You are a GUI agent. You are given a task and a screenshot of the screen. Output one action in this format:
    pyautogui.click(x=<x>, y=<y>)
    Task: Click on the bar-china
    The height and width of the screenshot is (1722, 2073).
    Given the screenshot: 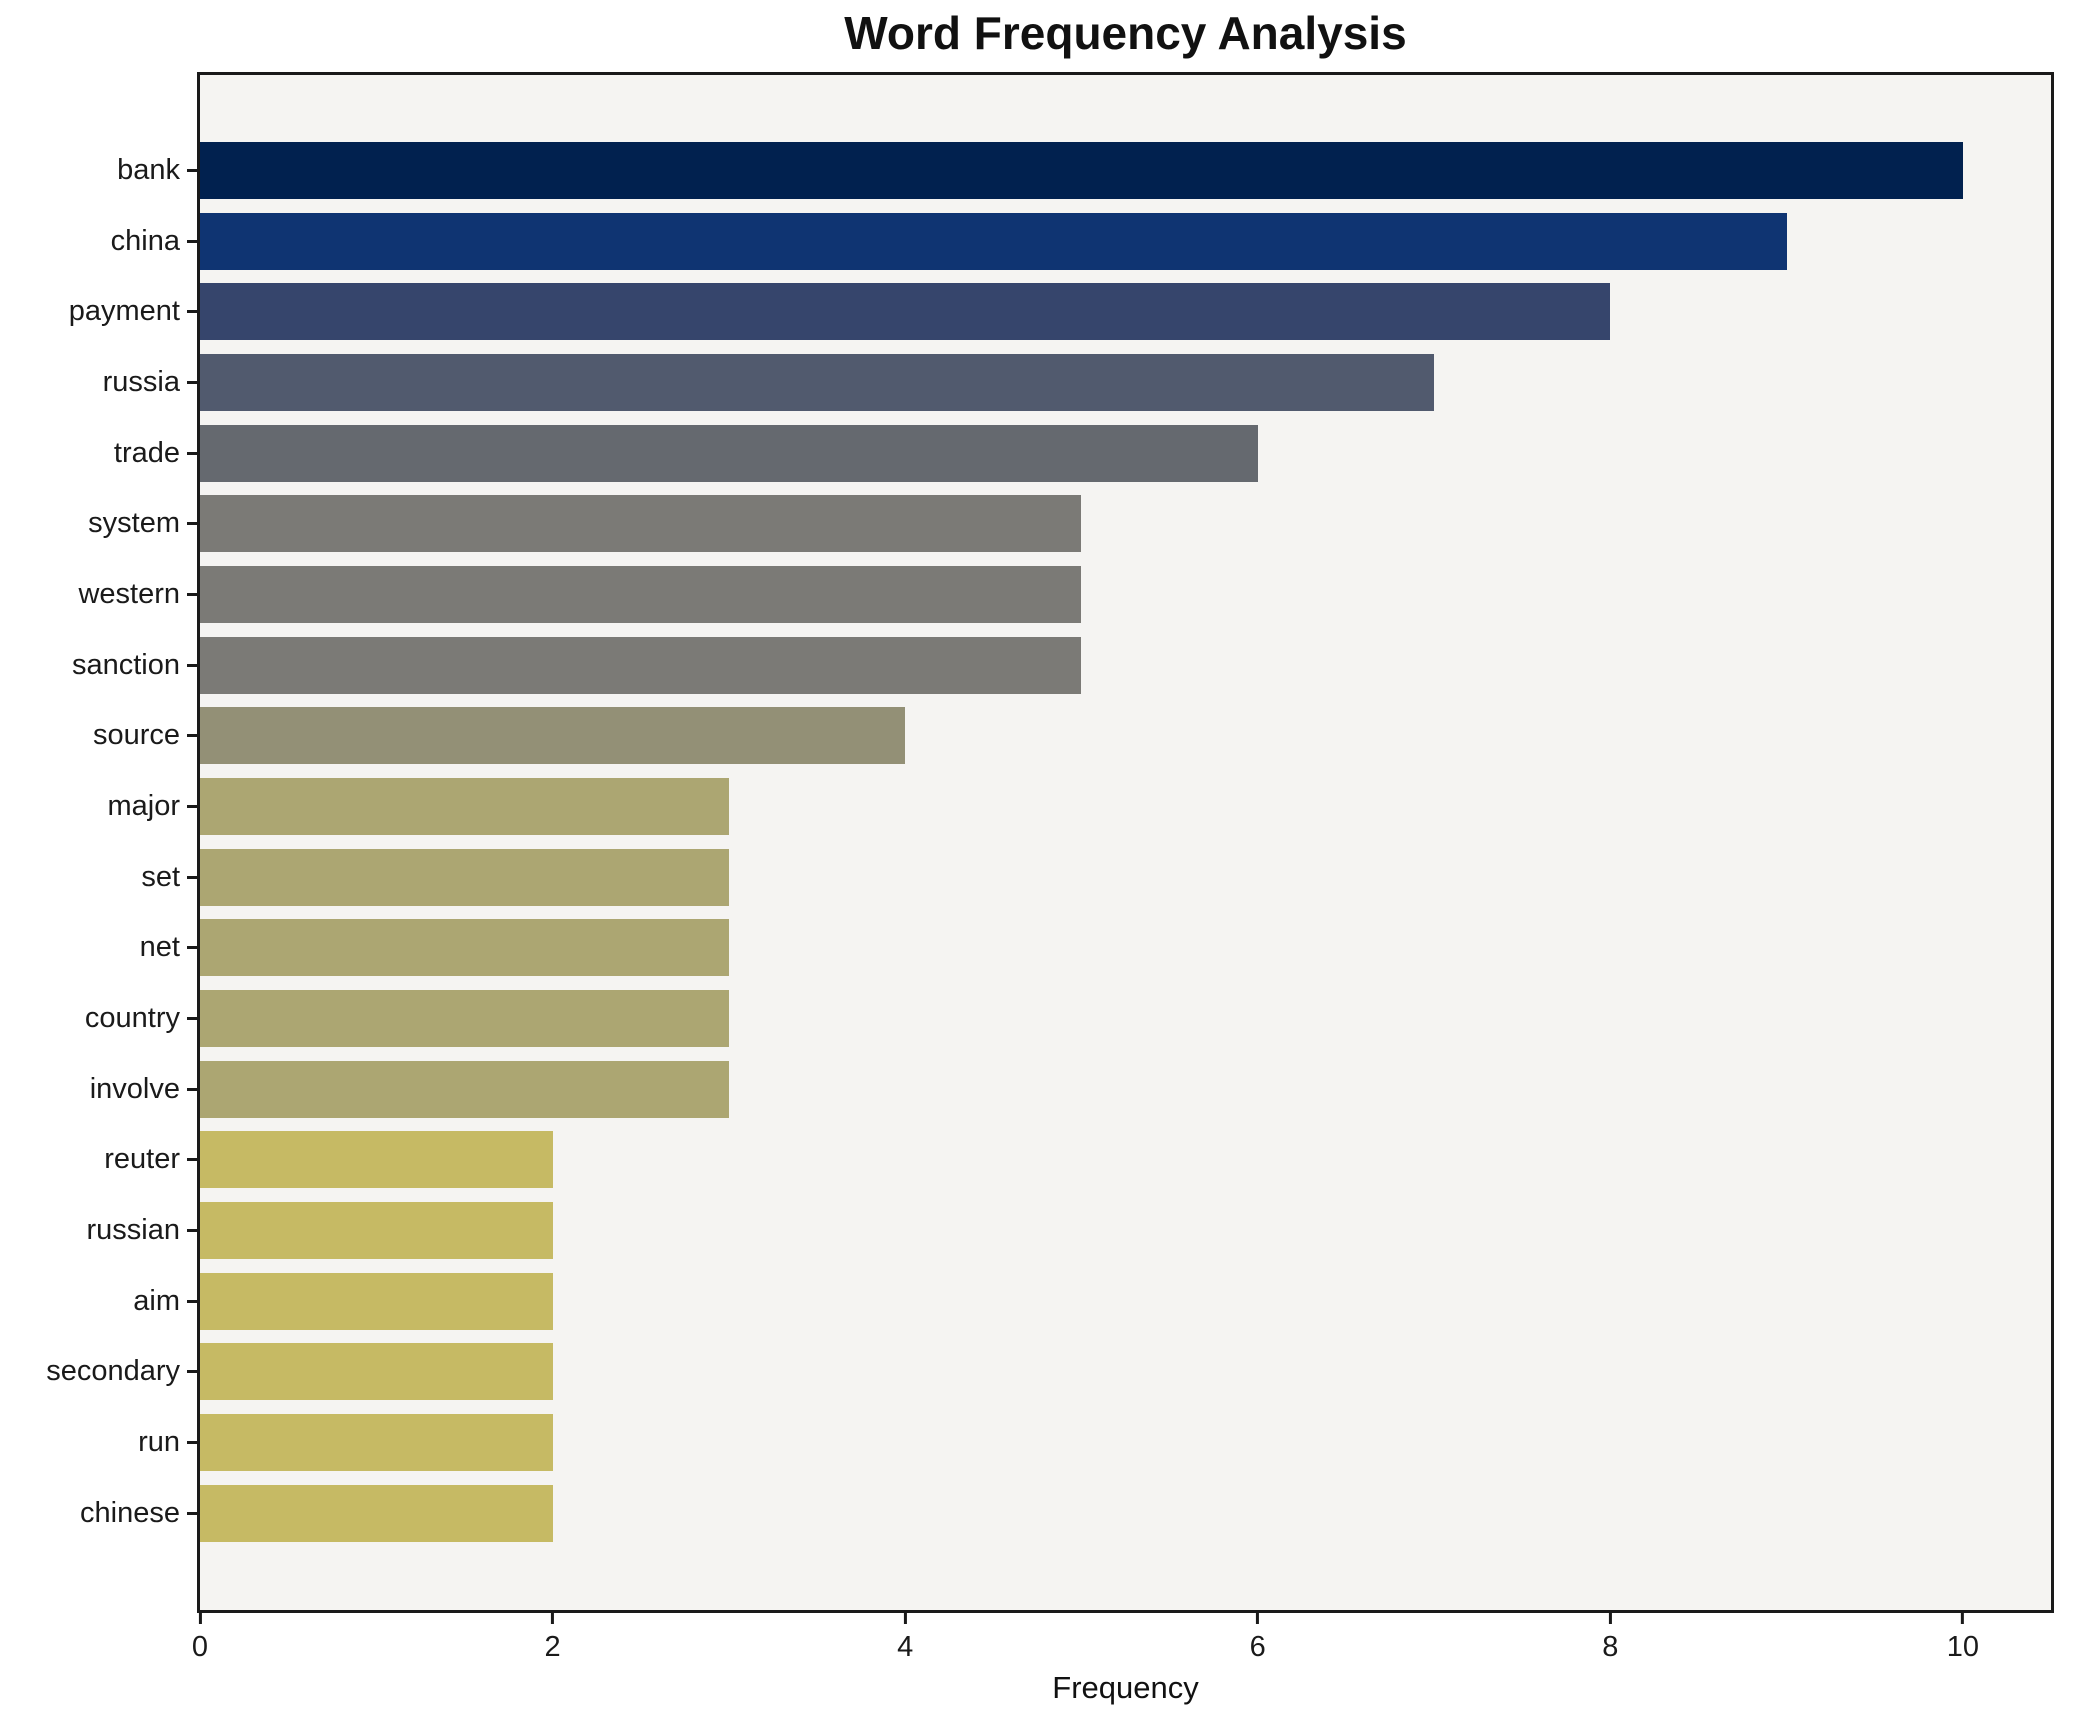 What is the action you would take?
    pyautogui.click(x=993, y=241)
    